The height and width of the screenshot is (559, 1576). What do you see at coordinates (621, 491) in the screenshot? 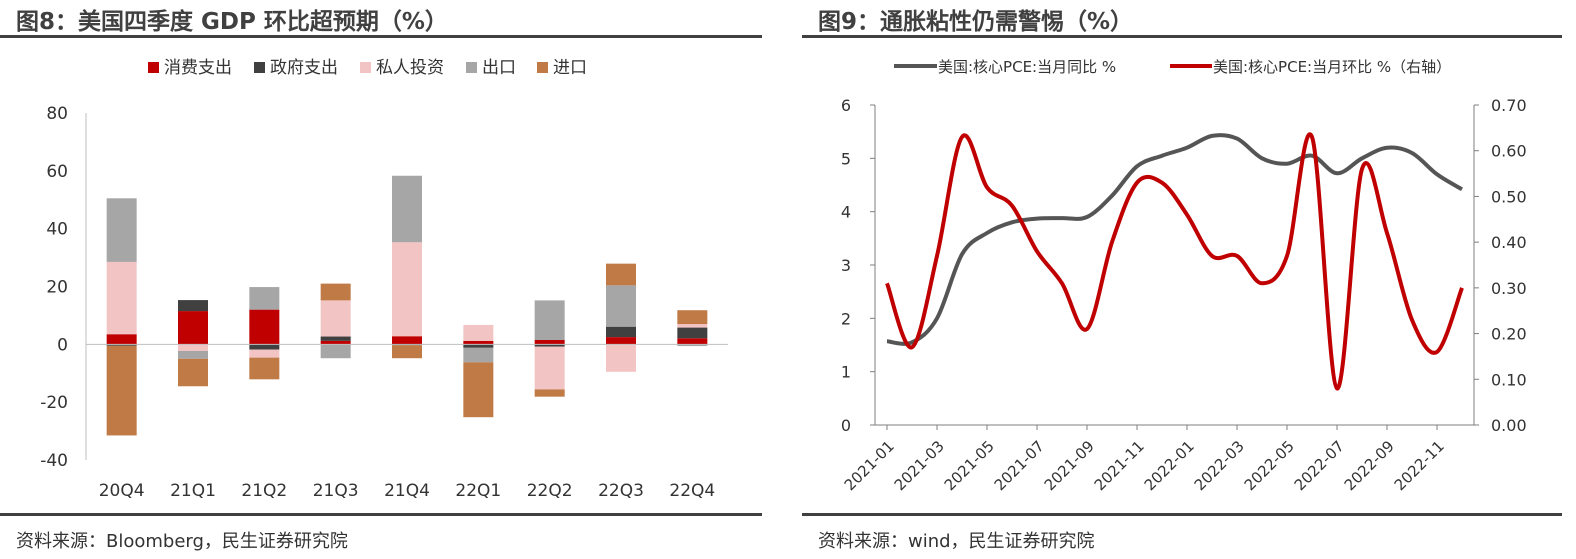
I see `x-tick-label-8: 22Q3` at bounding box center [621, 491].